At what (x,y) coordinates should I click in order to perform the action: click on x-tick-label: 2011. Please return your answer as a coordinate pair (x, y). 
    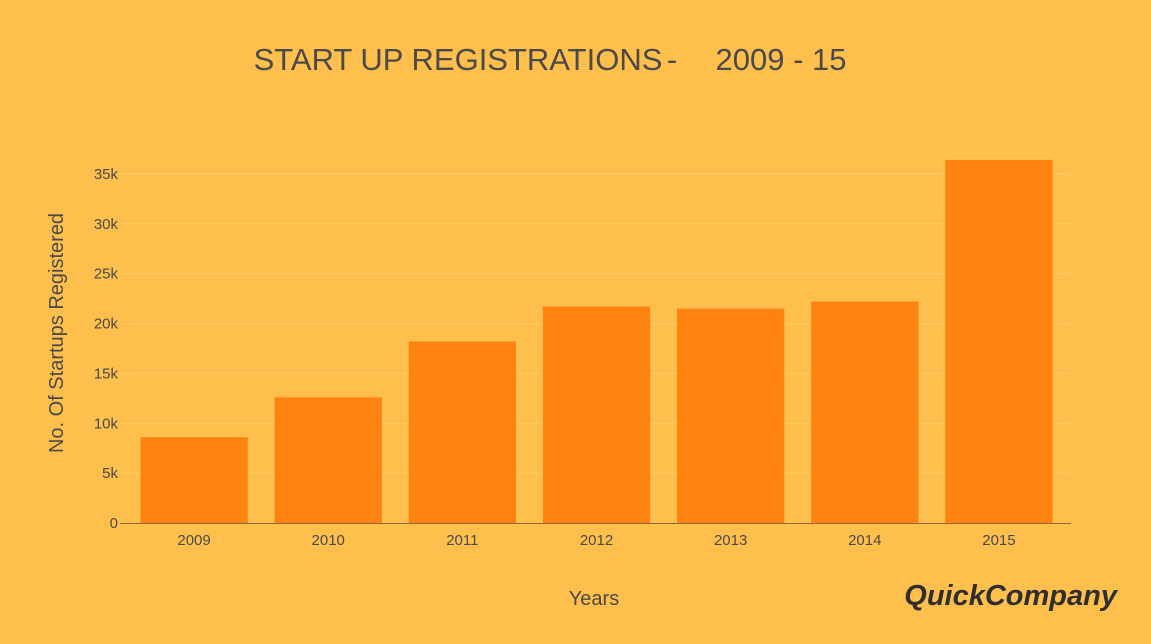
    Looking at the image, I should click on (462, 540).